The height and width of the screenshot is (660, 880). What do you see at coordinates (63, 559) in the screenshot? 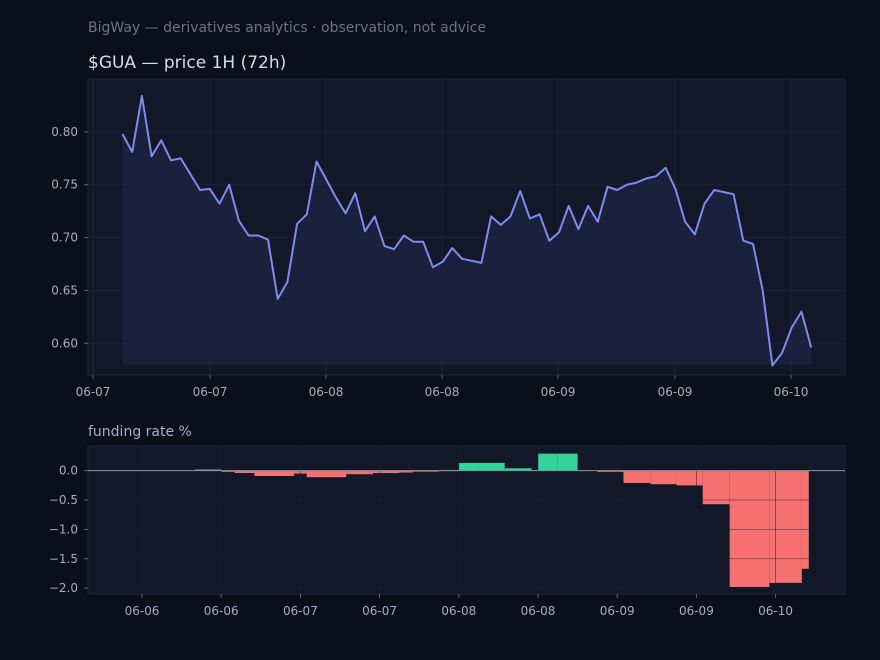
I see `funding-y-tick-label: −1.5` at bounding box center [63, 559].